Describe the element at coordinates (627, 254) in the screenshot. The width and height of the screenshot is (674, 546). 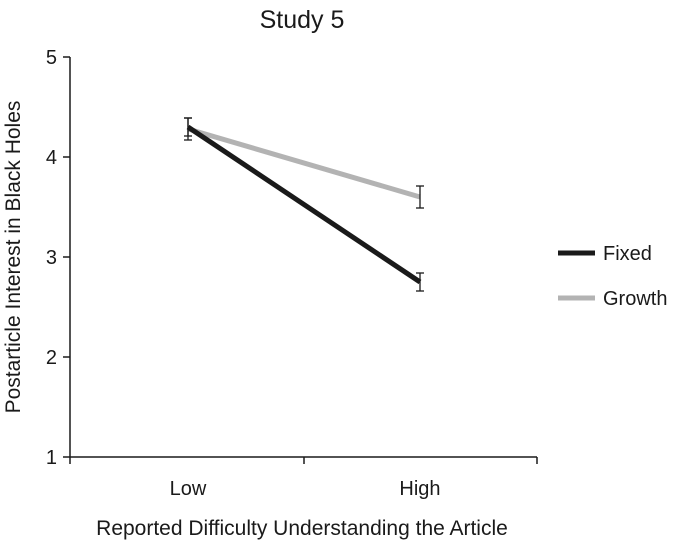
I see `legend-label-fixed: Fixed` at that location.